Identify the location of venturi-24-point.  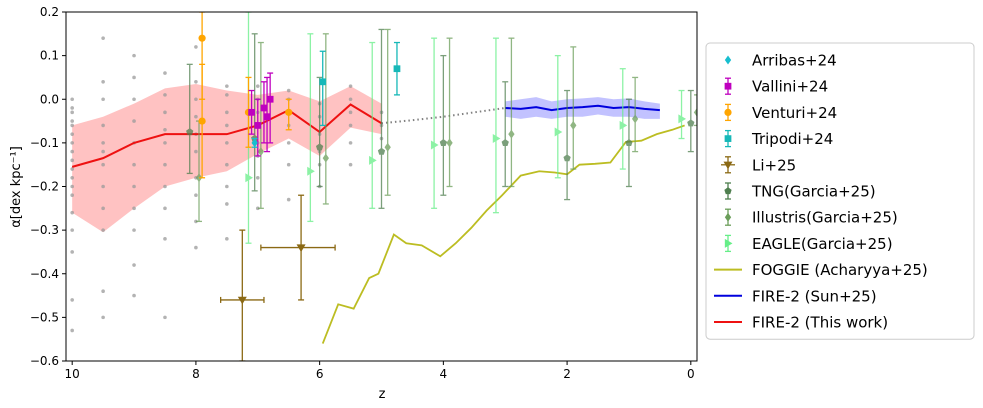
(202, 121).